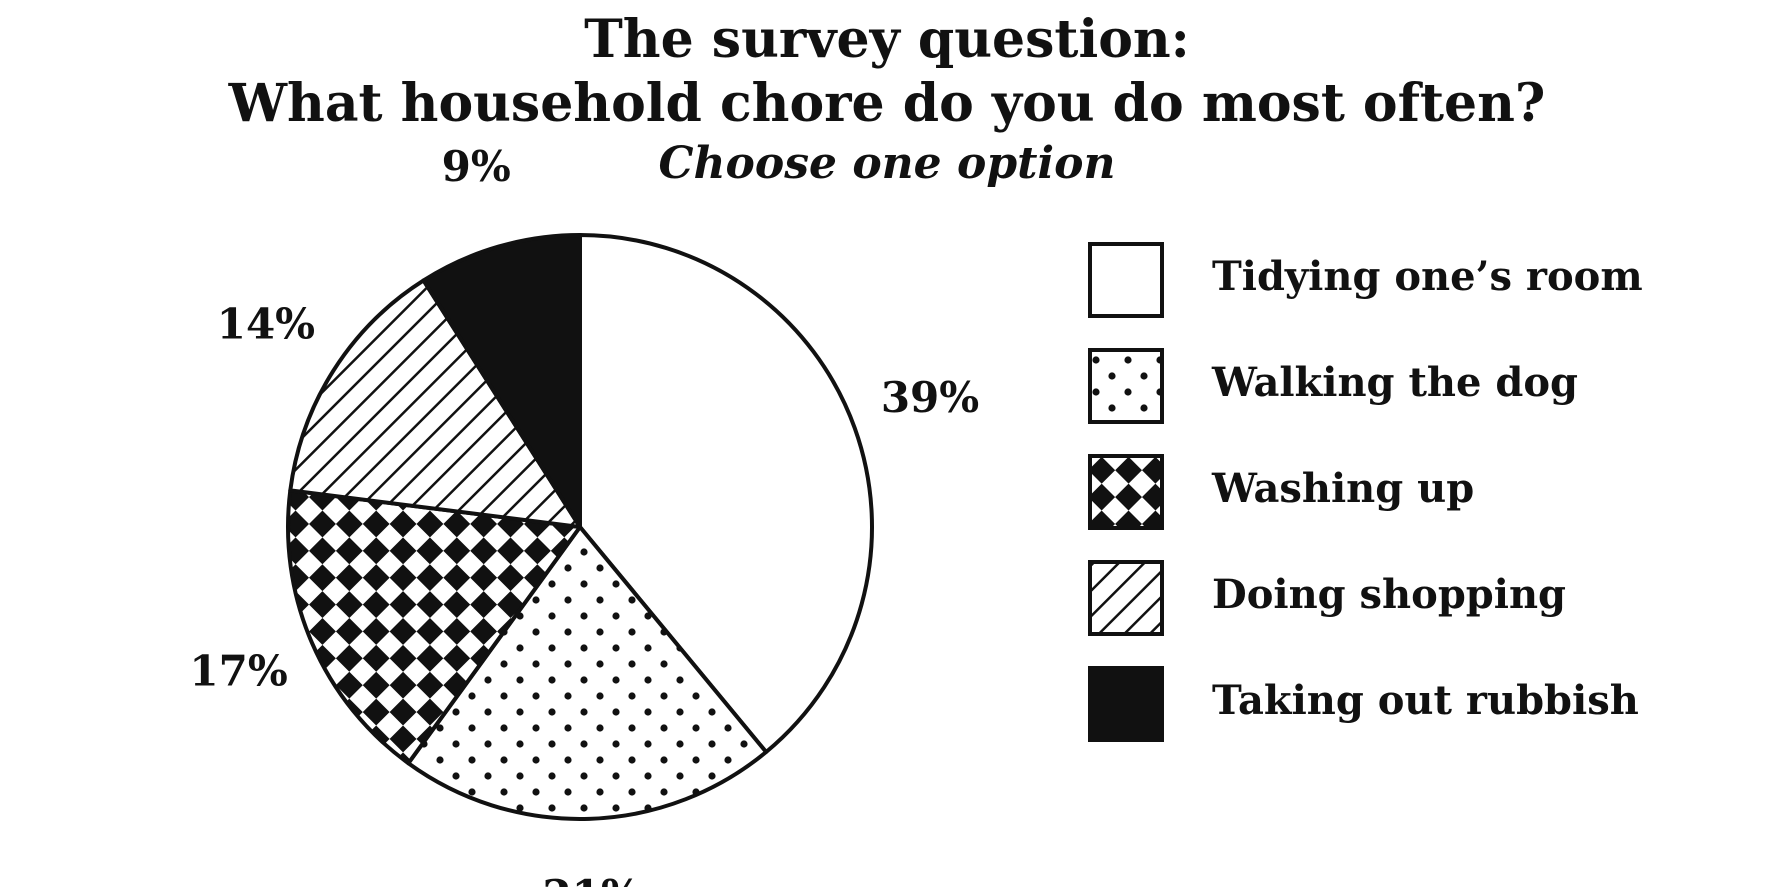 The width and height of the screenshot is (1774, 887). I want to click on chart-title: The survey question:, so click(887, 39).